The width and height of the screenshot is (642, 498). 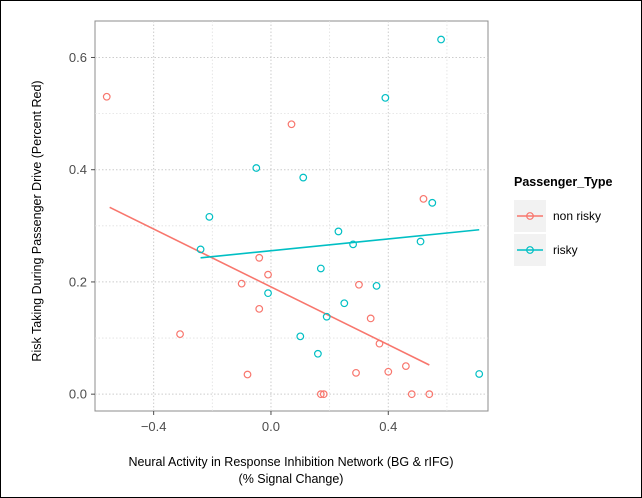 What do you see at coordinates (340, 243) in the screenshot?
I see `fit-line-risky` at bounding box center [340, 243].